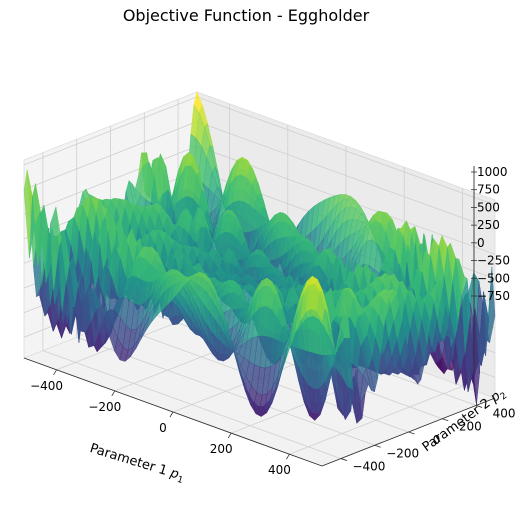 The image size is (531, 505). I want to click on z-tick-label: 1000, so click(492, 172).